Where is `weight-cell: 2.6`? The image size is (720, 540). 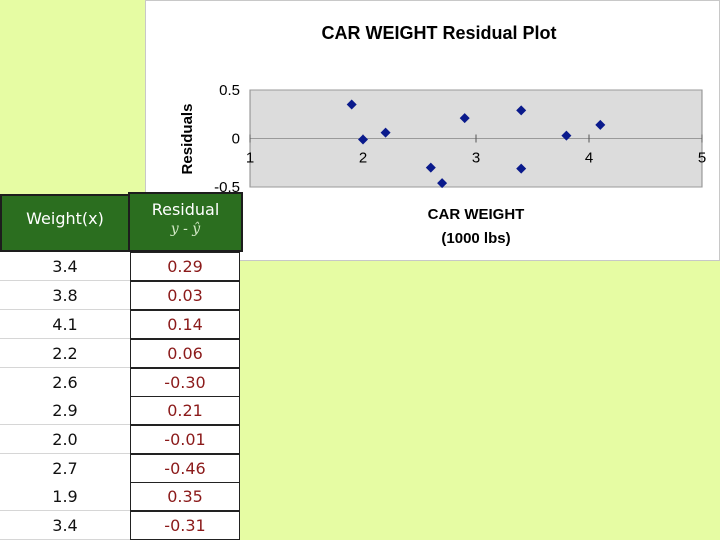 weight-cell: 2.6 is located at coordinates (65, 382).